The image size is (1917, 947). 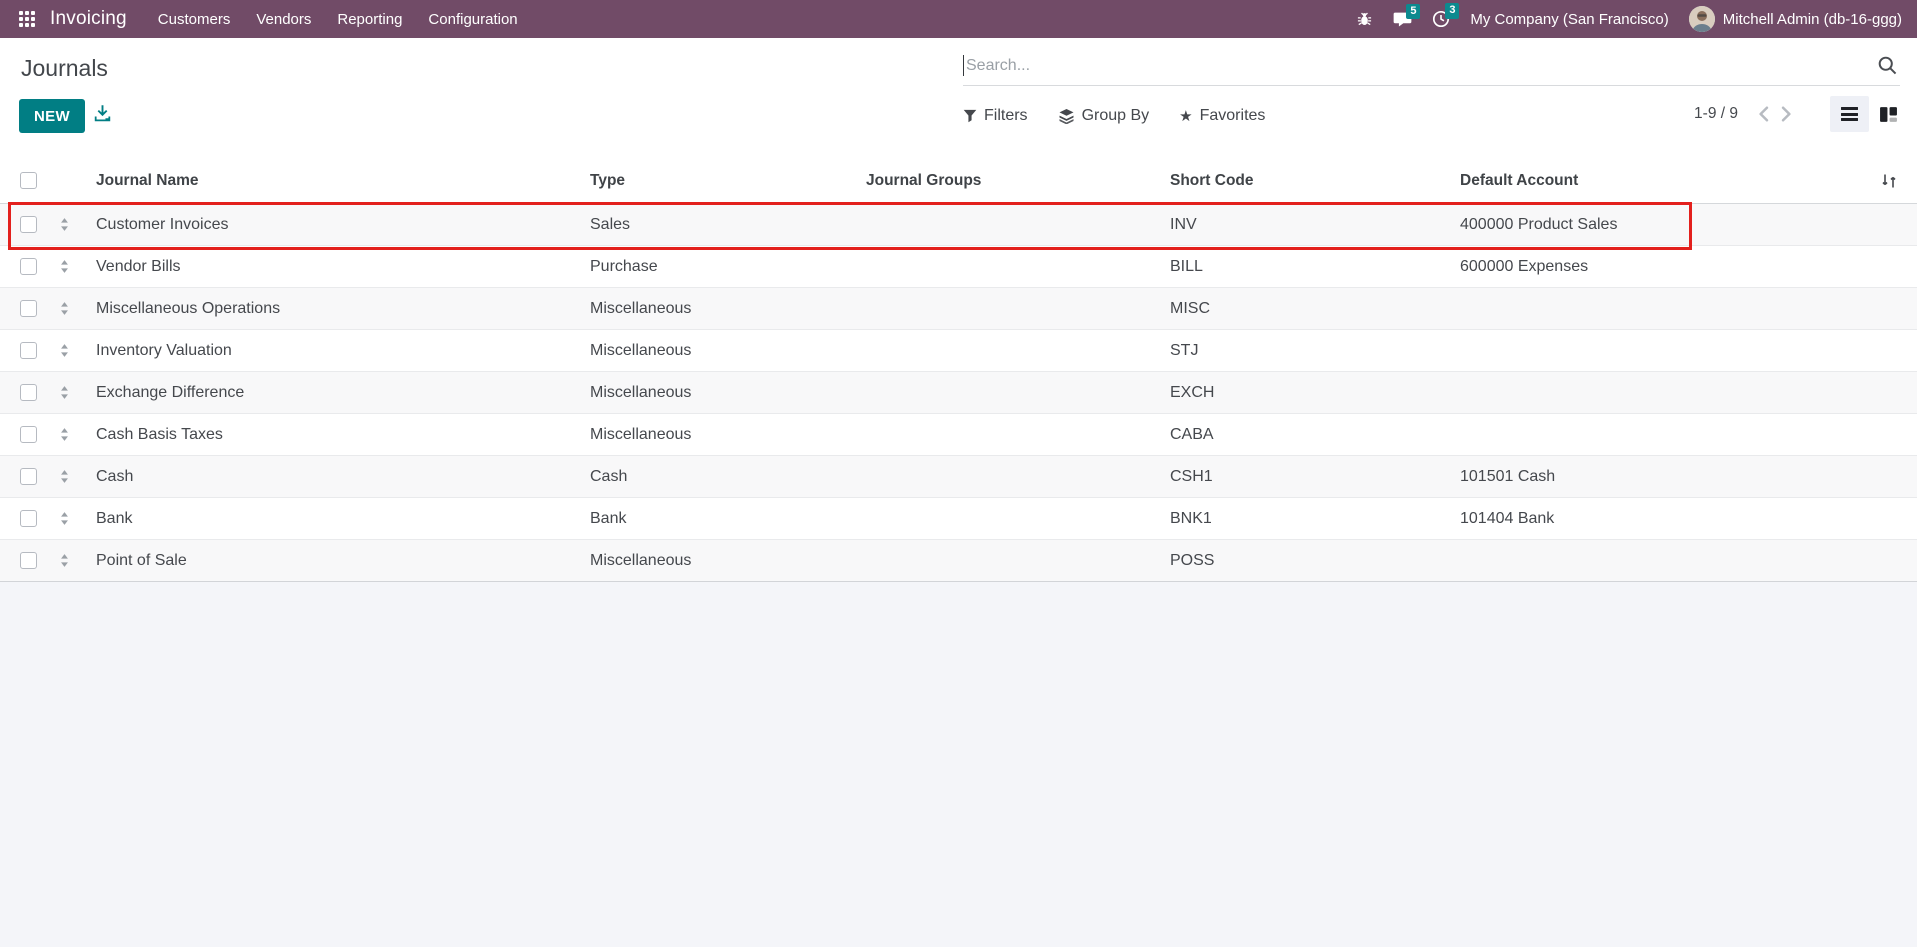 I want to click on filters-button: Filters, so click(x=995, y=116).